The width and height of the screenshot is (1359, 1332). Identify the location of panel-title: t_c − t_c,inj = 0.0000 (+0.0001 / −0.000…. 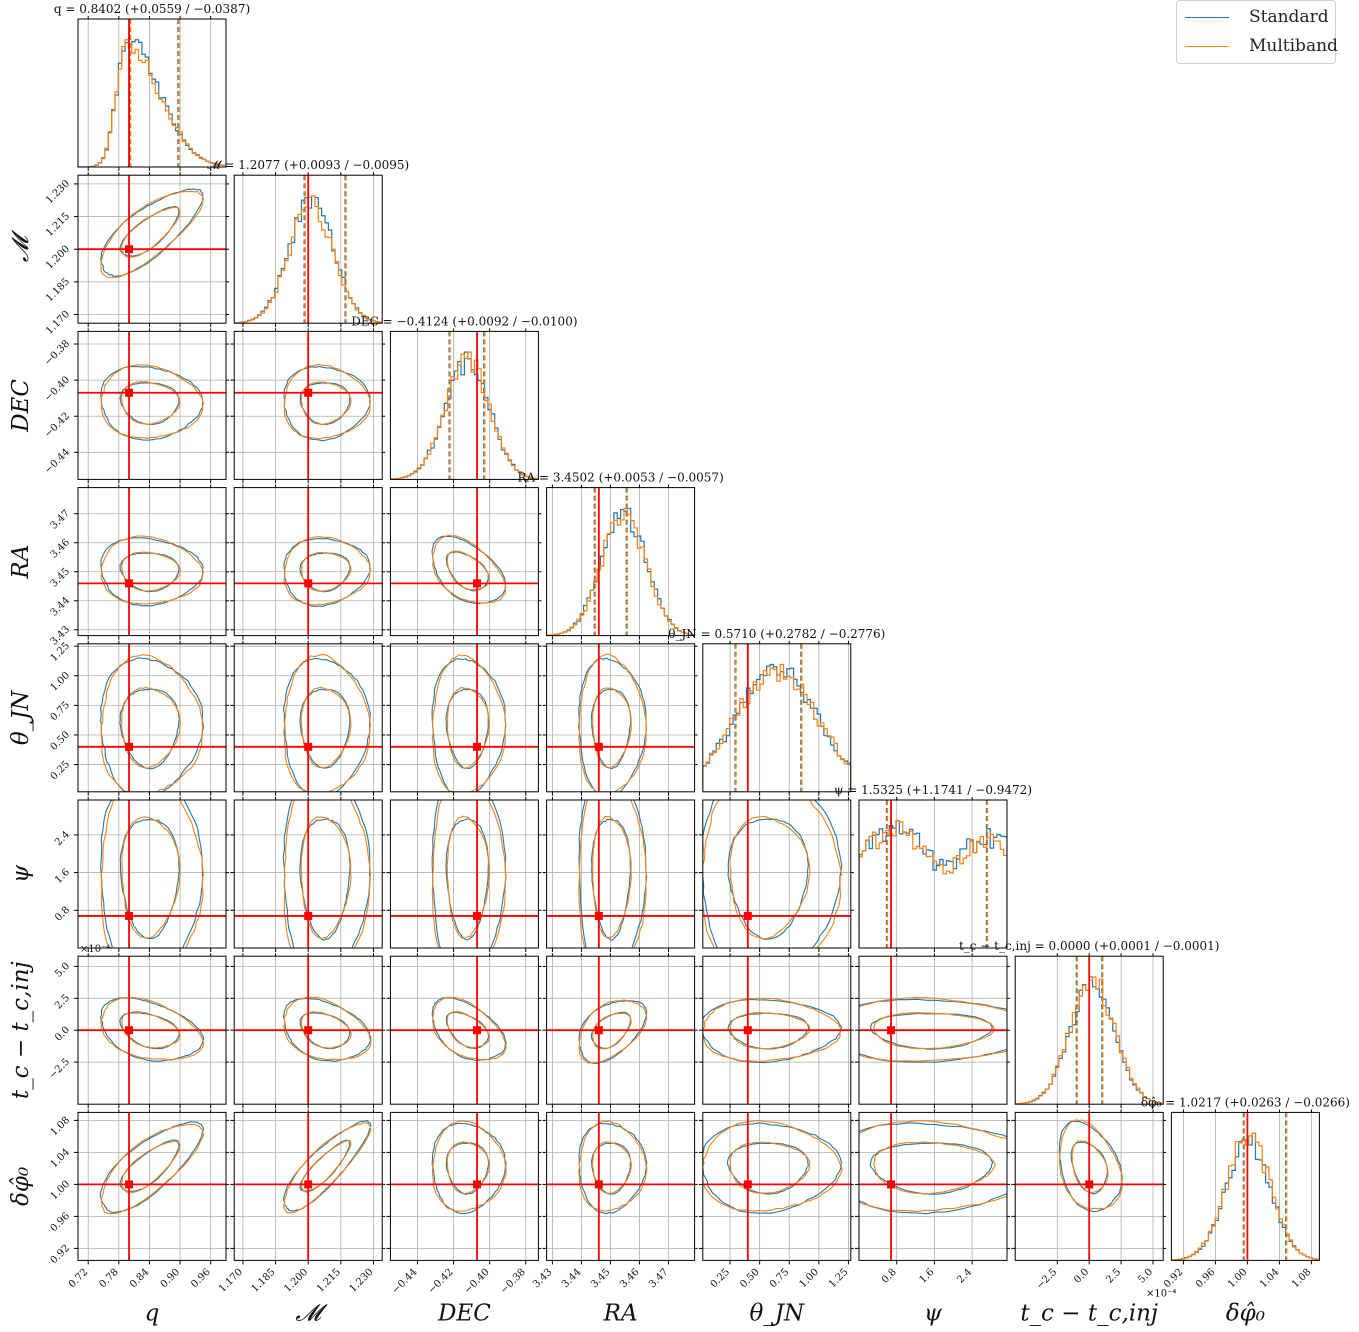
(1089, 946).